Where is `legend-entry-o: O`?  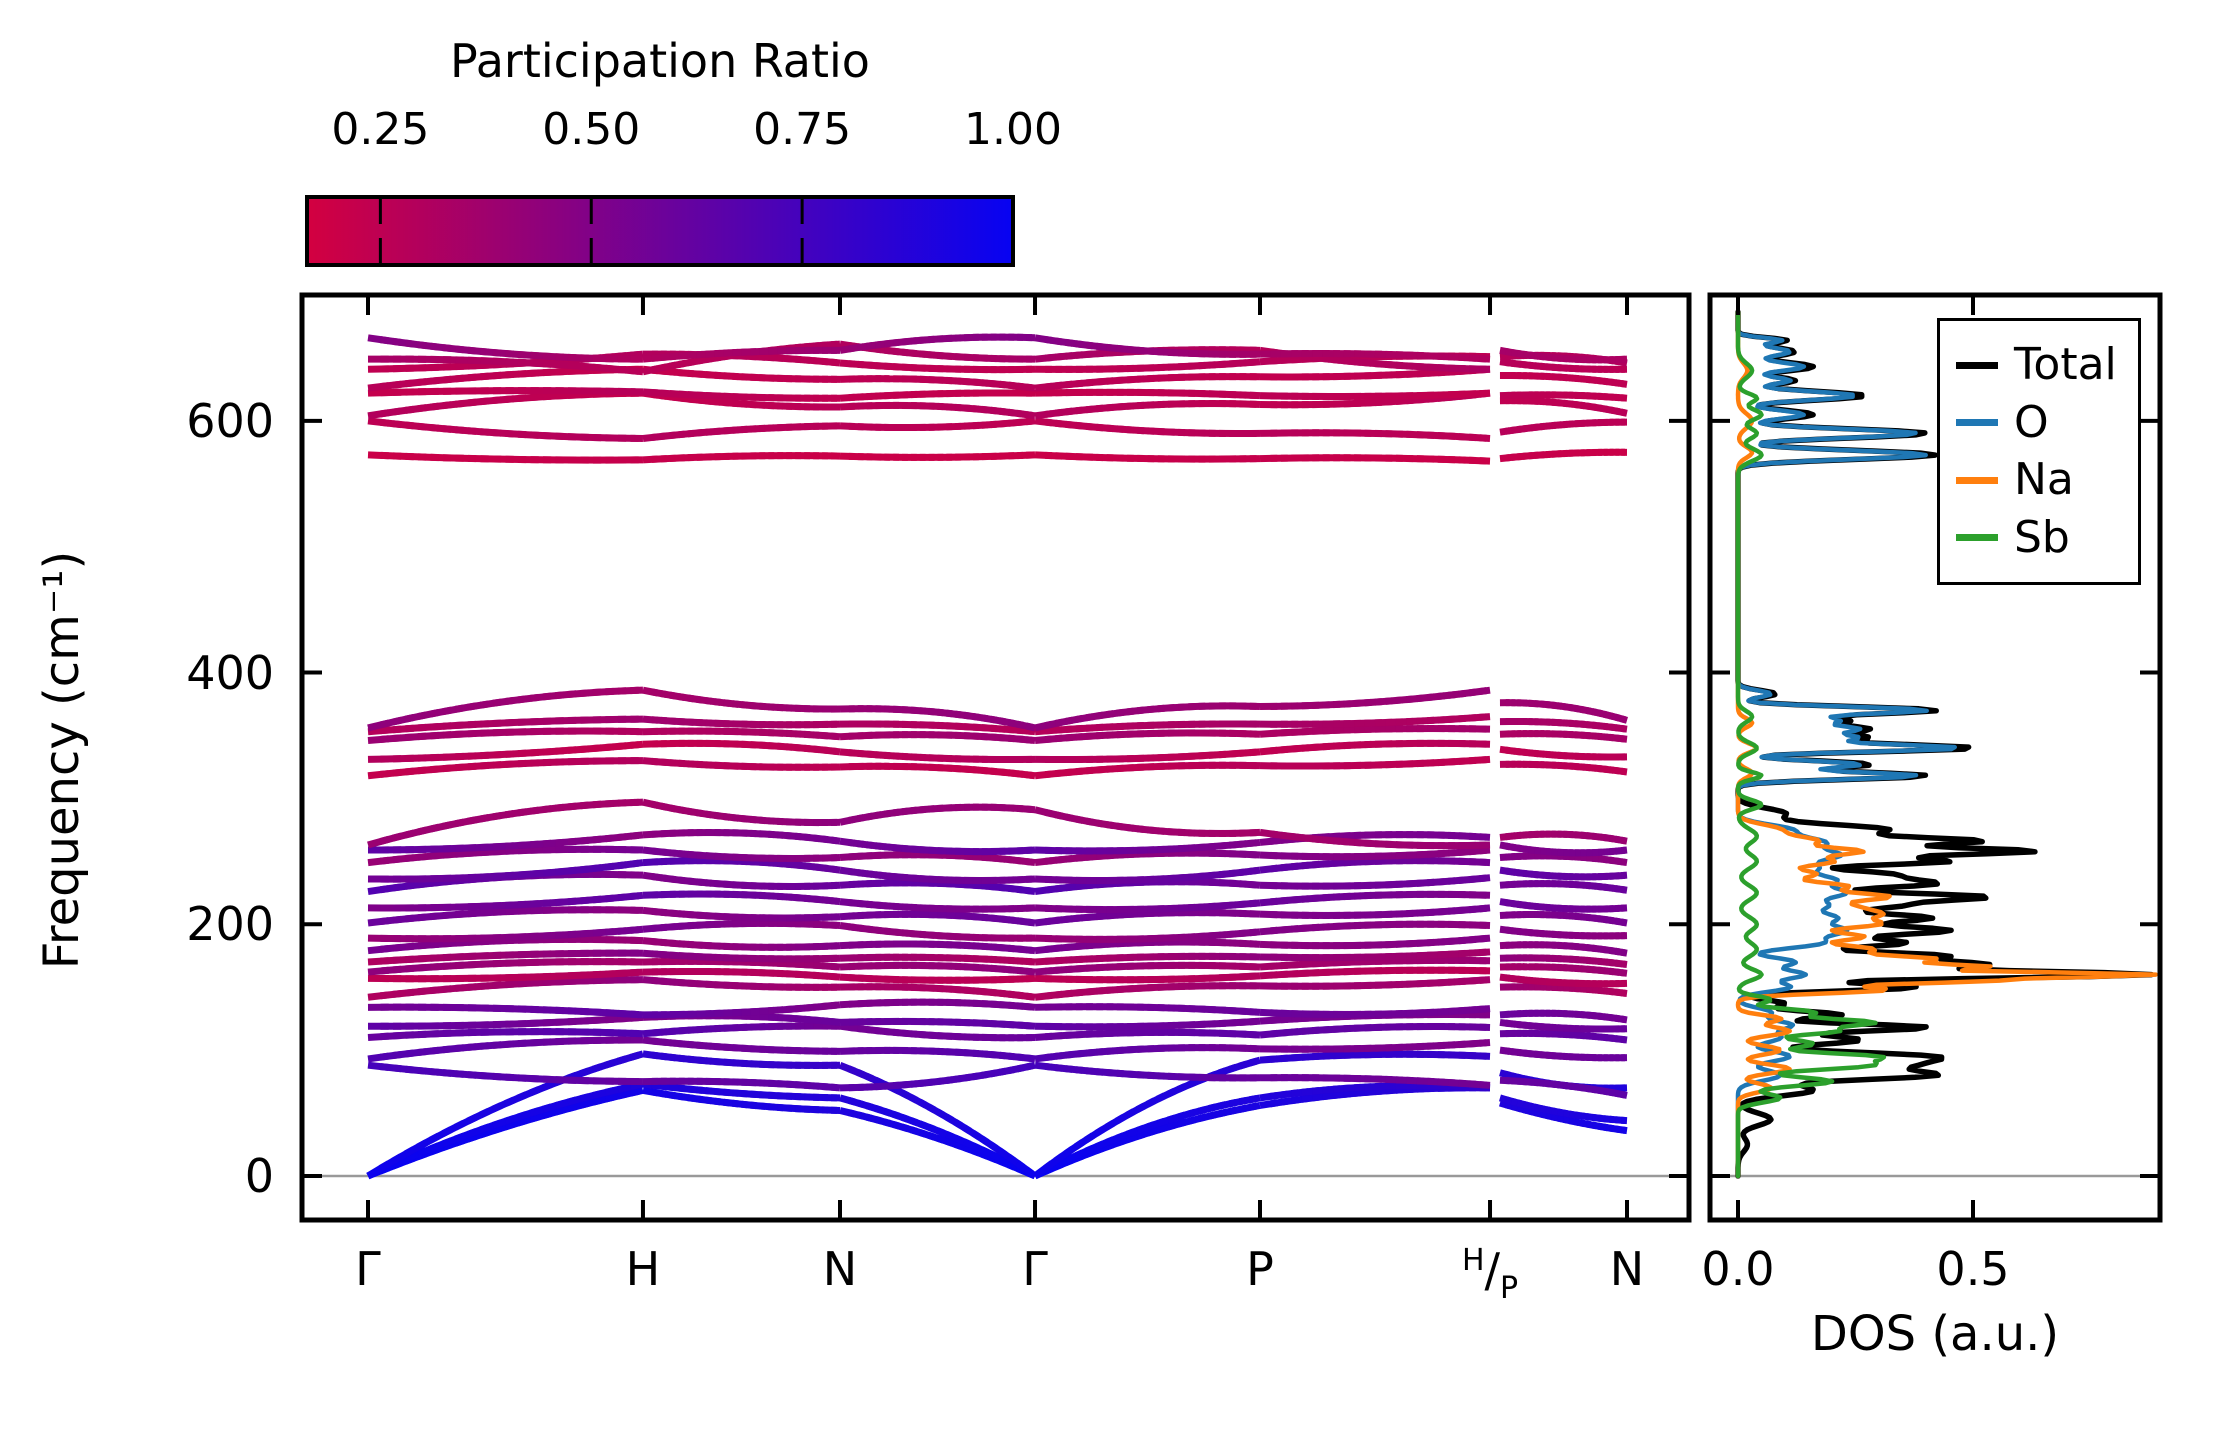 legend-entry-o: O is located at coordinates (2039, 422).